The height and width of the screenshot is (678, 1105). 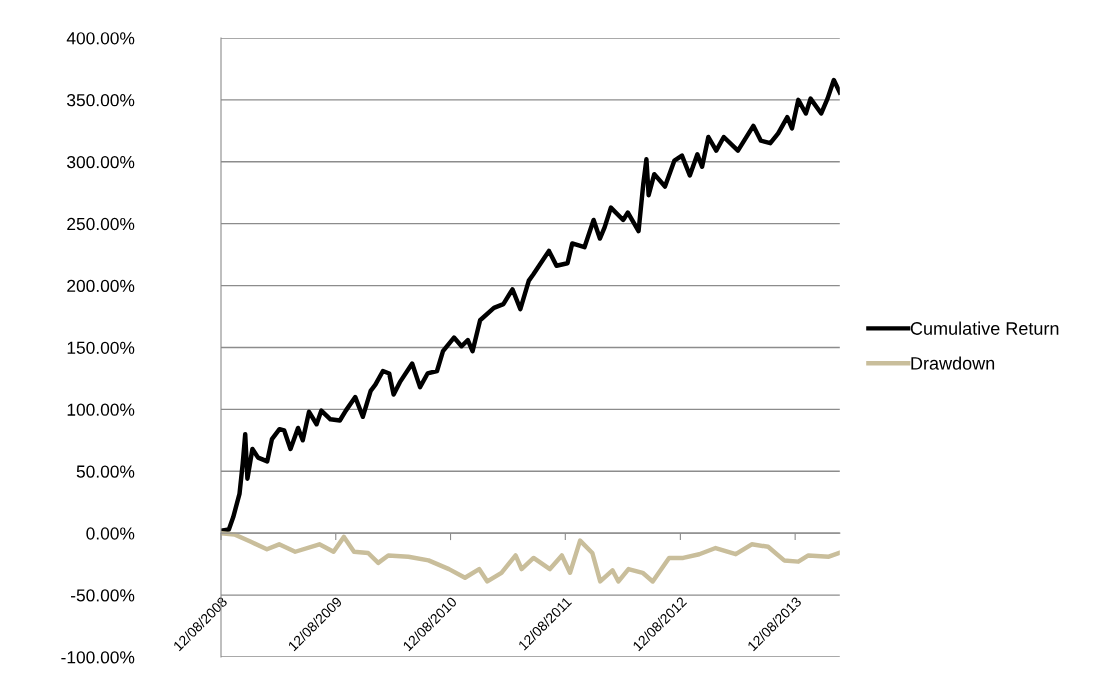 I want to click on y-tick-label: 350.00%, so click(x=101, y=100).